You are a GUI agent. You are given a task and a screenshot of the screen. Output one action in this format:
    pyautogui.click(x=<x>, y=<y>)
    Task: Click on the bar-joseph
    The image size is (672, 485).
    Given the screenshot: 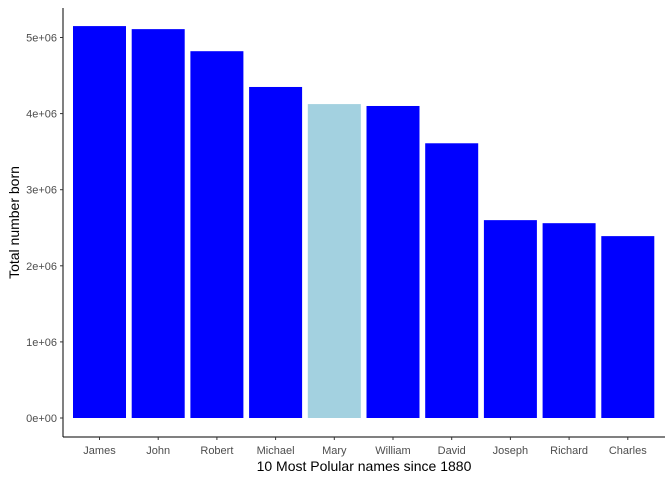 What is the action you would take?
    pyautogui.click(x=510, y=319)
    